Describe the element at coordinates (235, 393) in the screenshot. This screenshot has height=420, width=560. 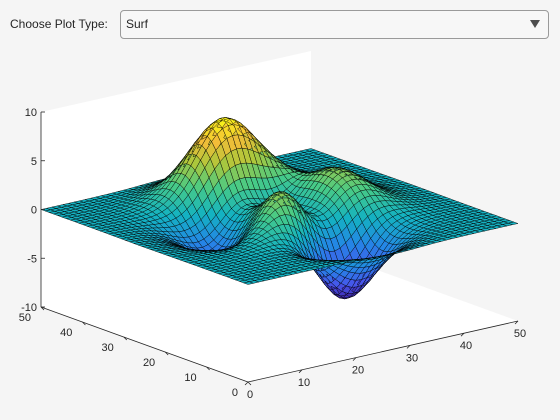
I see `y-tick-label: 0` at that location.